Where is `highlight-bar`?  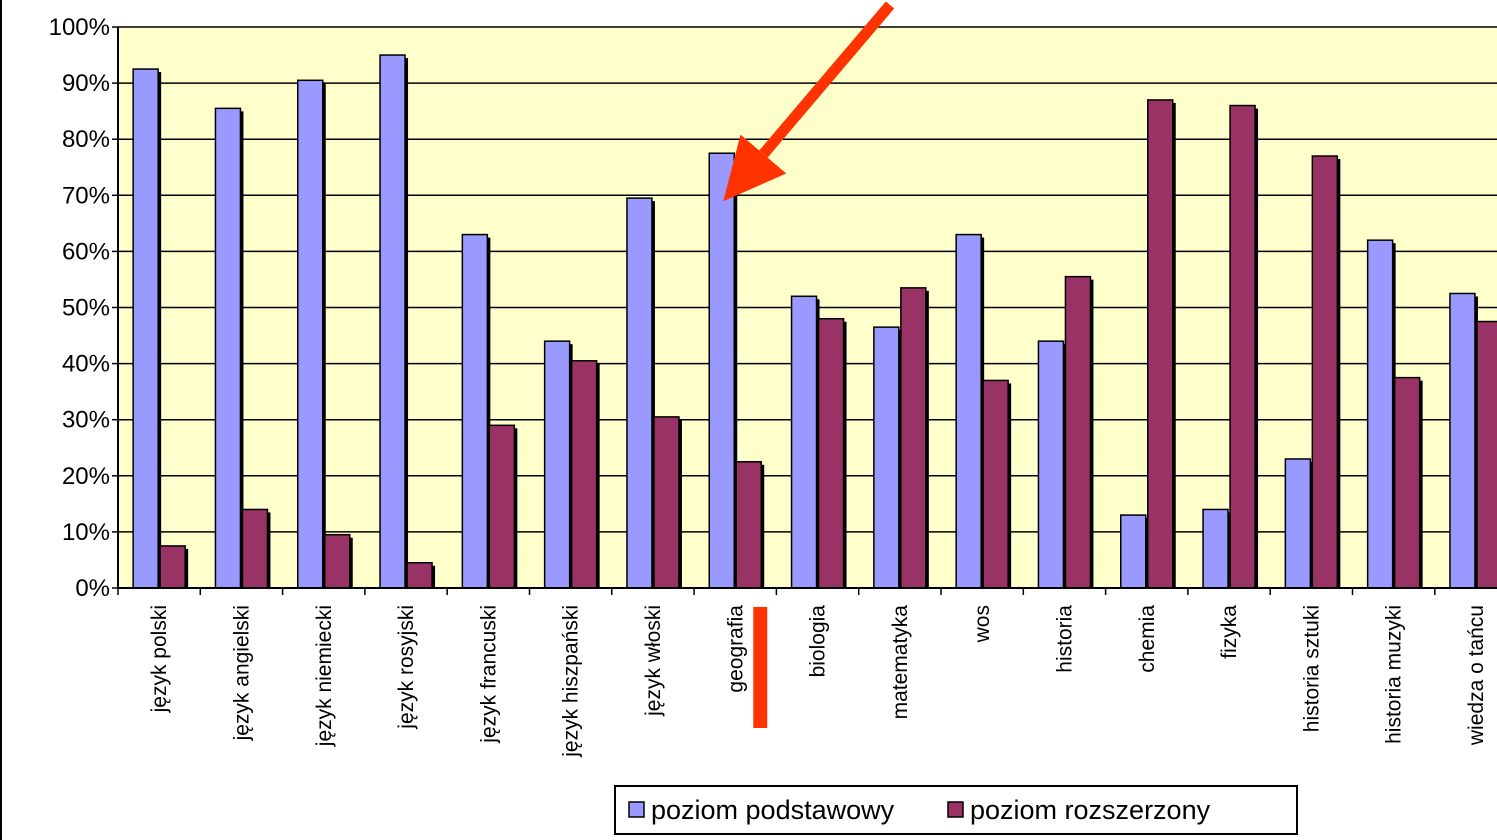
highlight-bar is located at coordinates (760, 667).